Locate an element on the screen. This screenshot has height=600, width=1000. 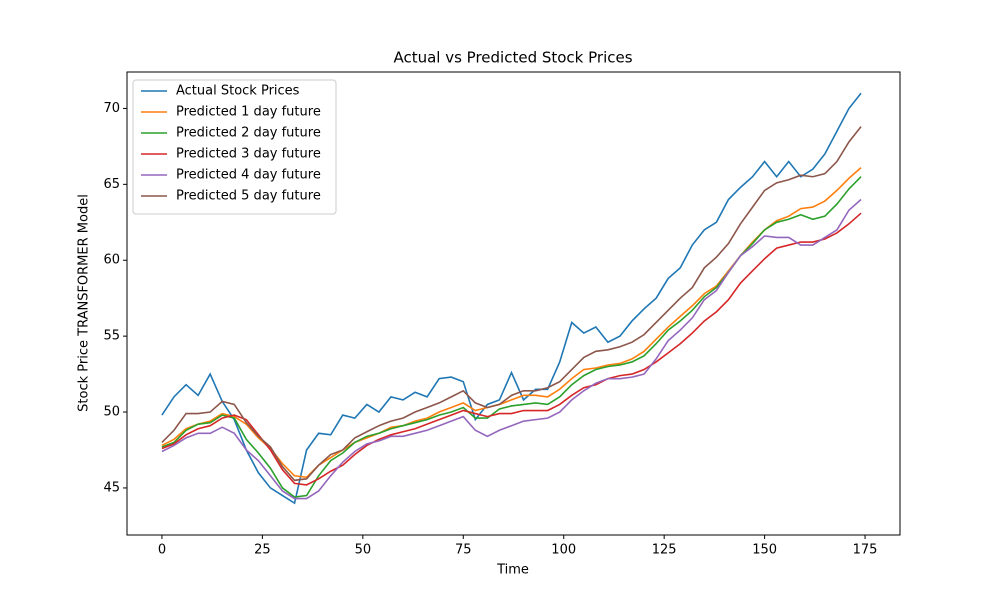
x-tick-label: 125 is located at coordinates (664, 550).